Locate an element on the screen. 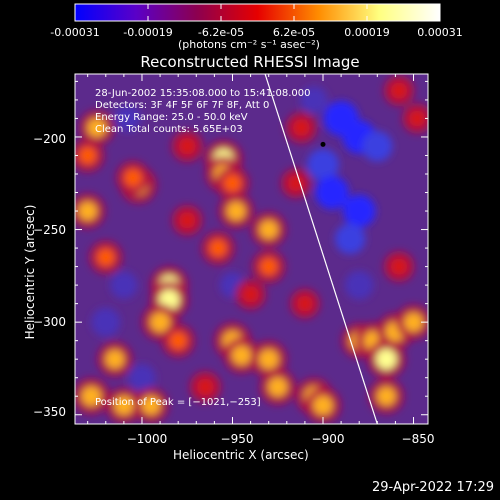 This screenshot has height=500, width=500. peak-marker-dot is located at coordinates (323, 144).